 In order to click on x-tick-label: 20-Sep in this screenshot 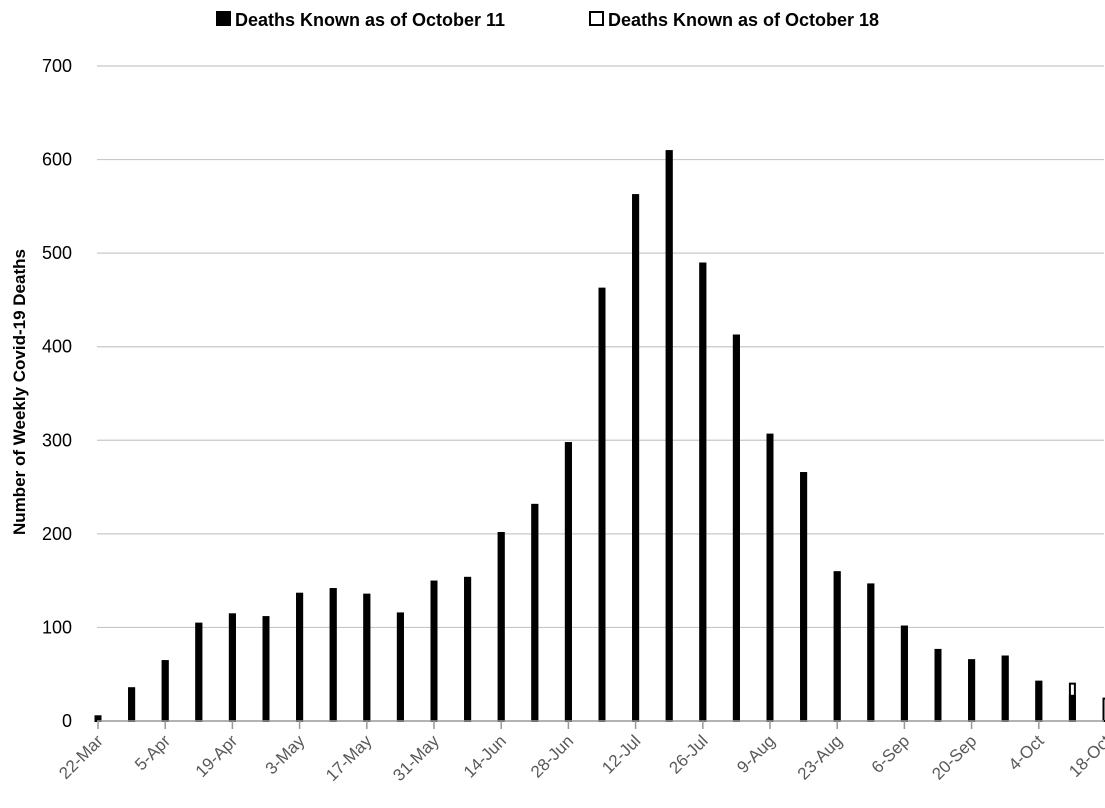, I will do `click(954, 757)`.